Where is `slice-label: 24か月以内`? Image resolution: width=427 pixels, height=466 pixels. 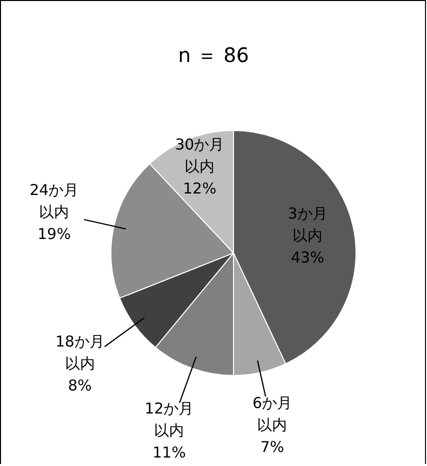
slice-label: 24か月以内 is located at coordinates (54, 200).